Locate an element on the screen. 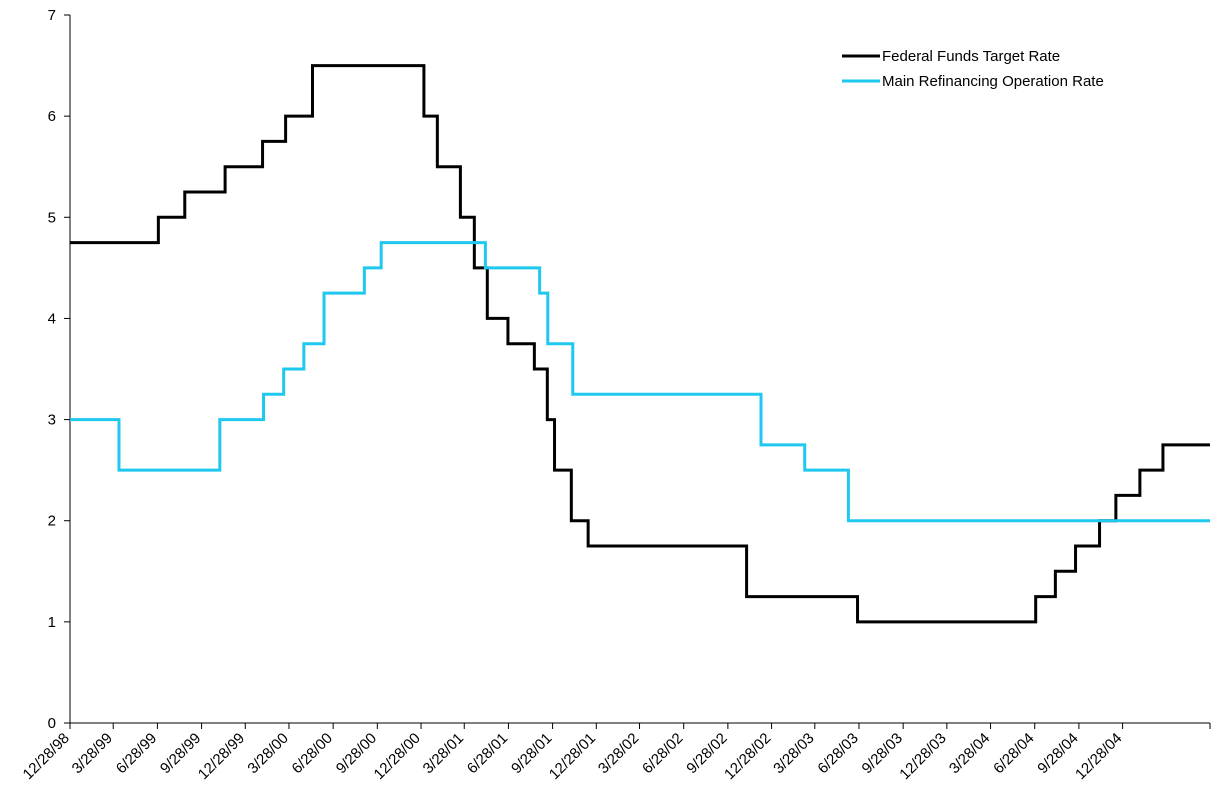 Image resolution: width=1217 pixels, height=806 pixels. x-tick-label: 12/28/02 is located at coordinates (747, 756).